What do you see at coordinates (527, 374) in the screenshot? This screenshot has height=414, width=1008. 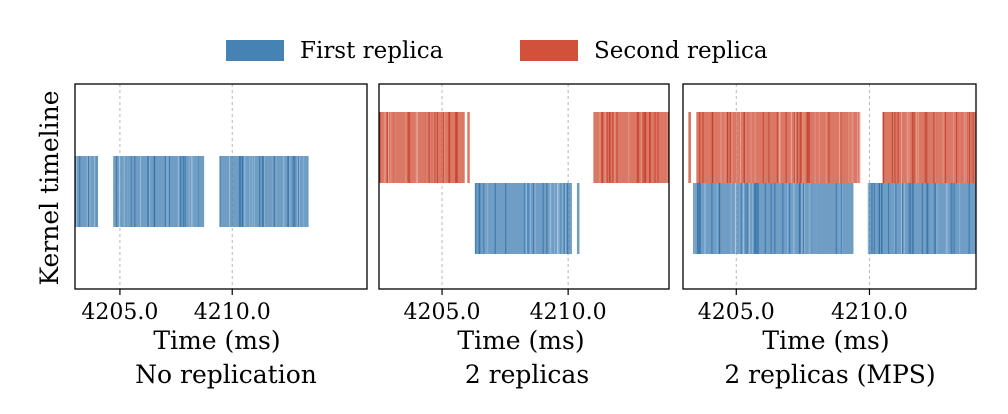 I see `panel-caption: 2 replicas` at bounding box center [527, 374].